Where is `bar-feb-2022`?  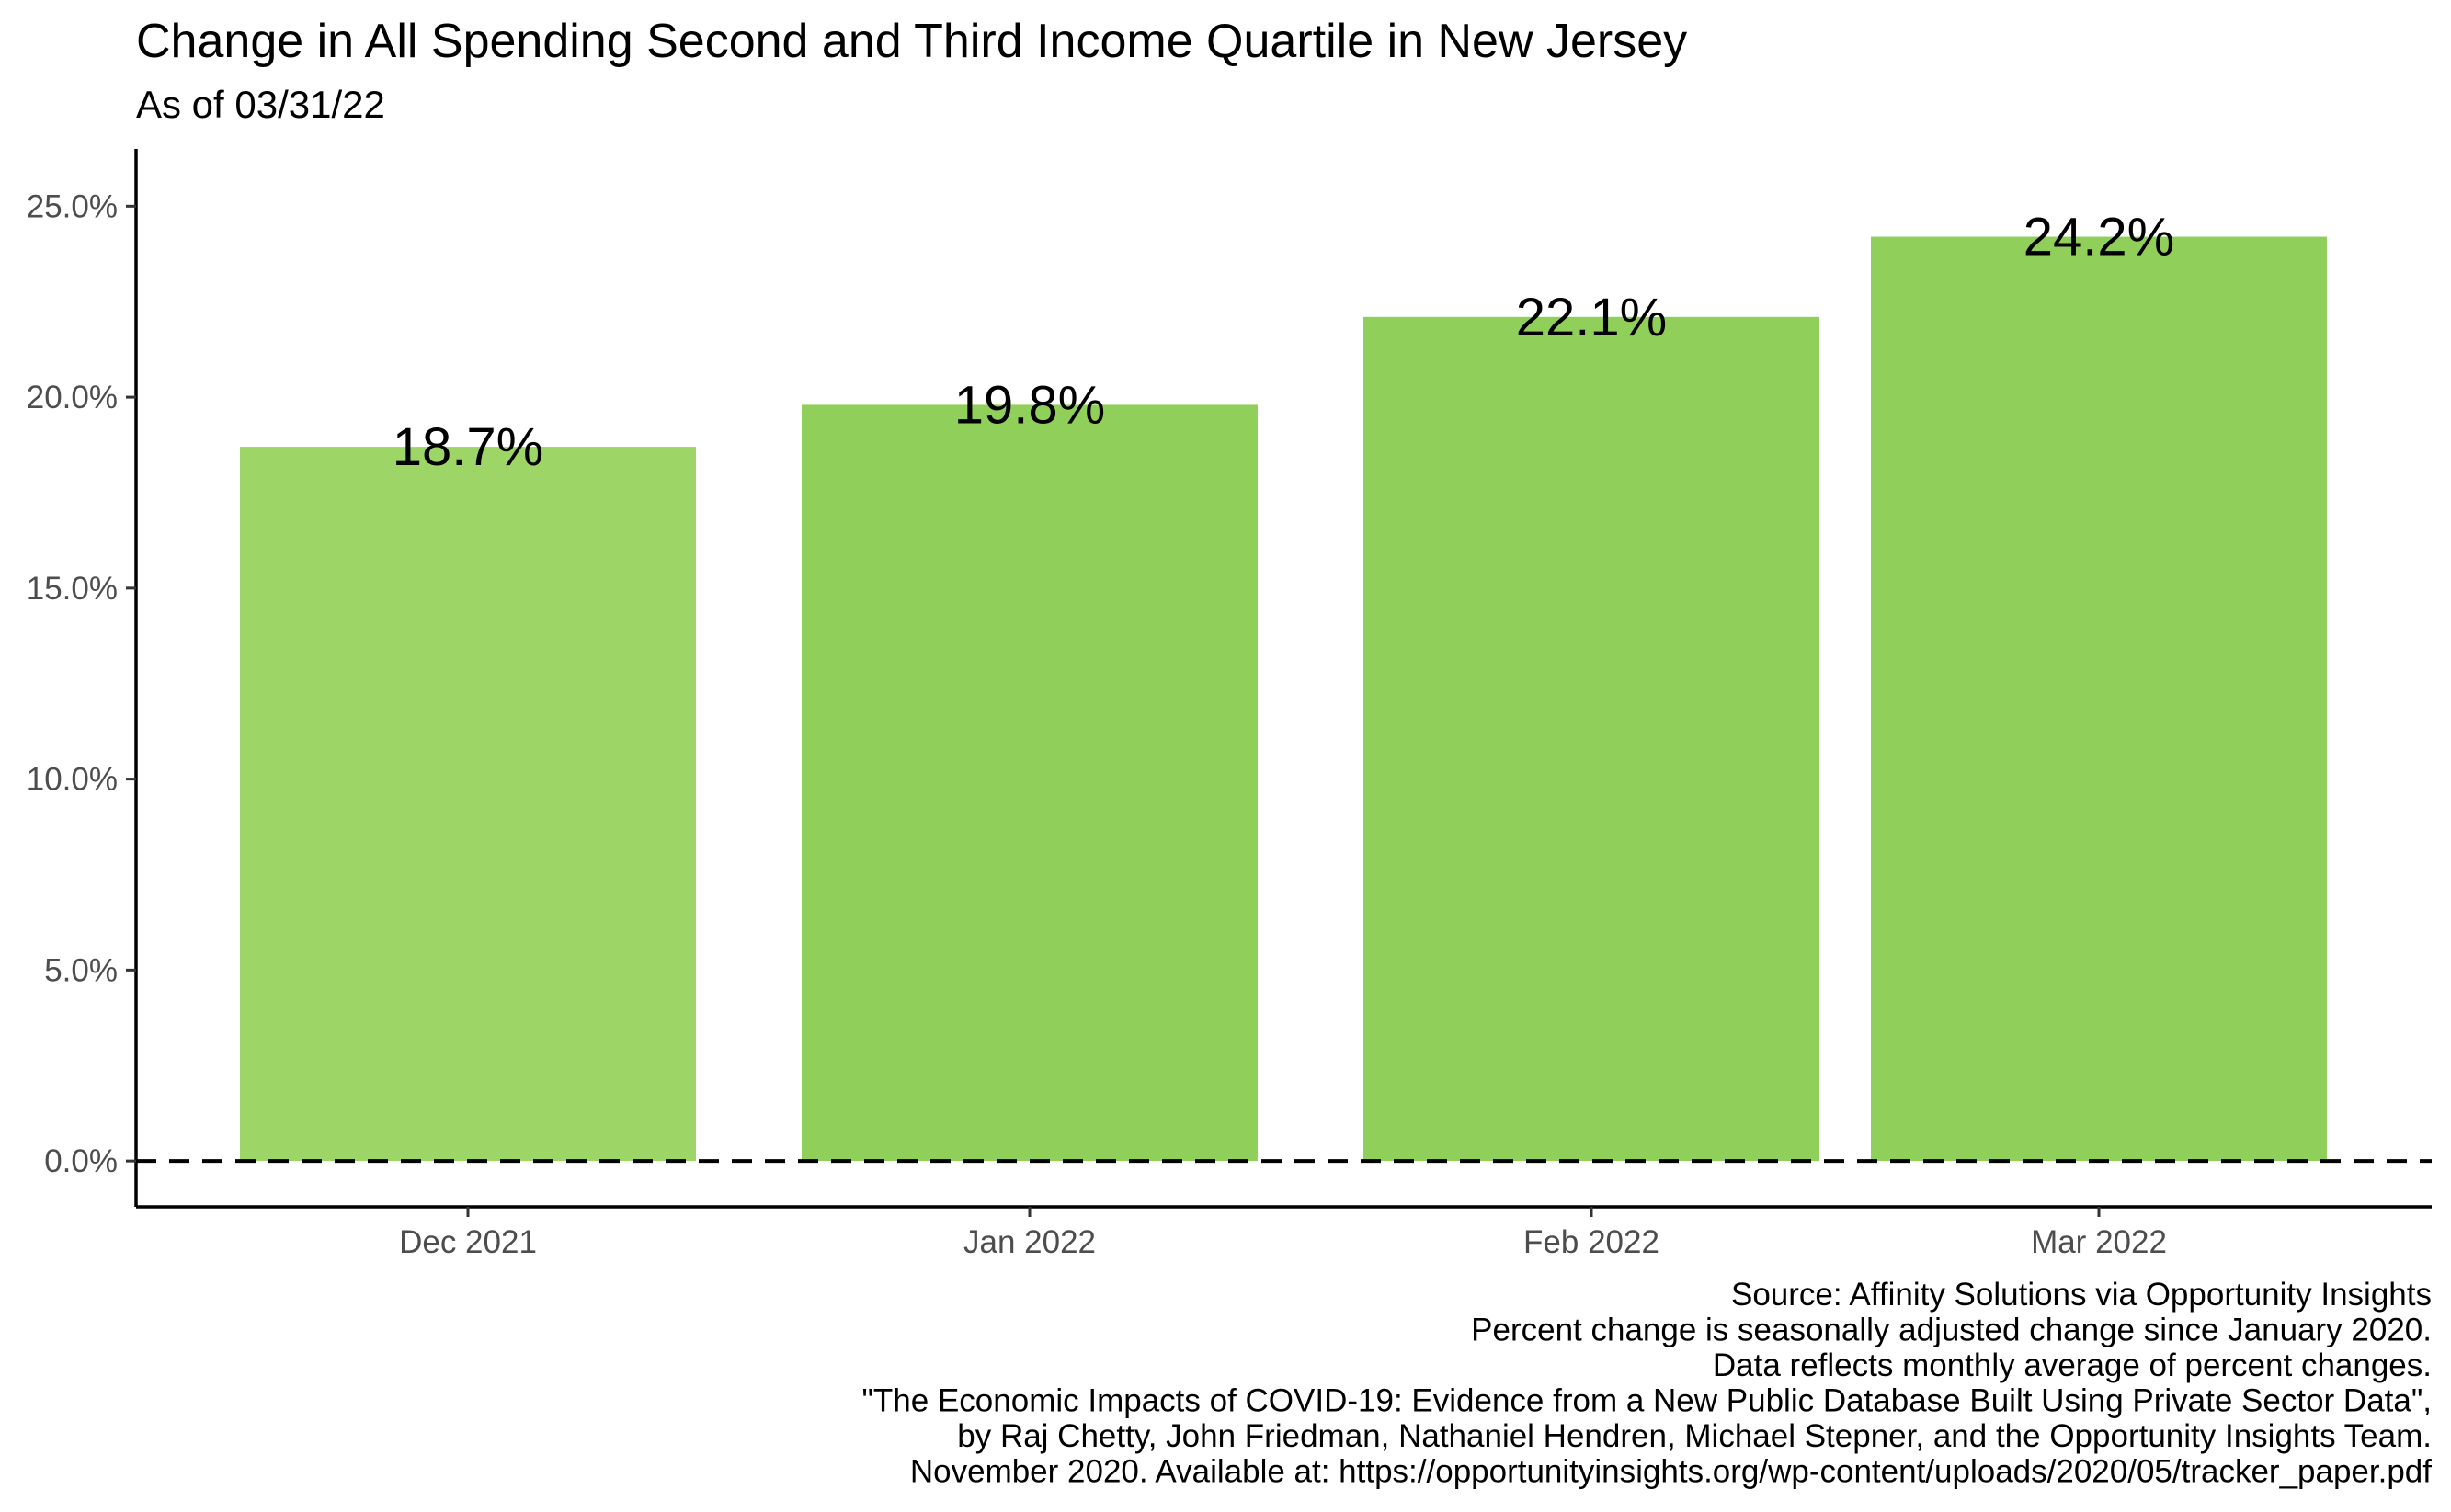
bar-feb-2022 is located at coordinates (1591, 739).